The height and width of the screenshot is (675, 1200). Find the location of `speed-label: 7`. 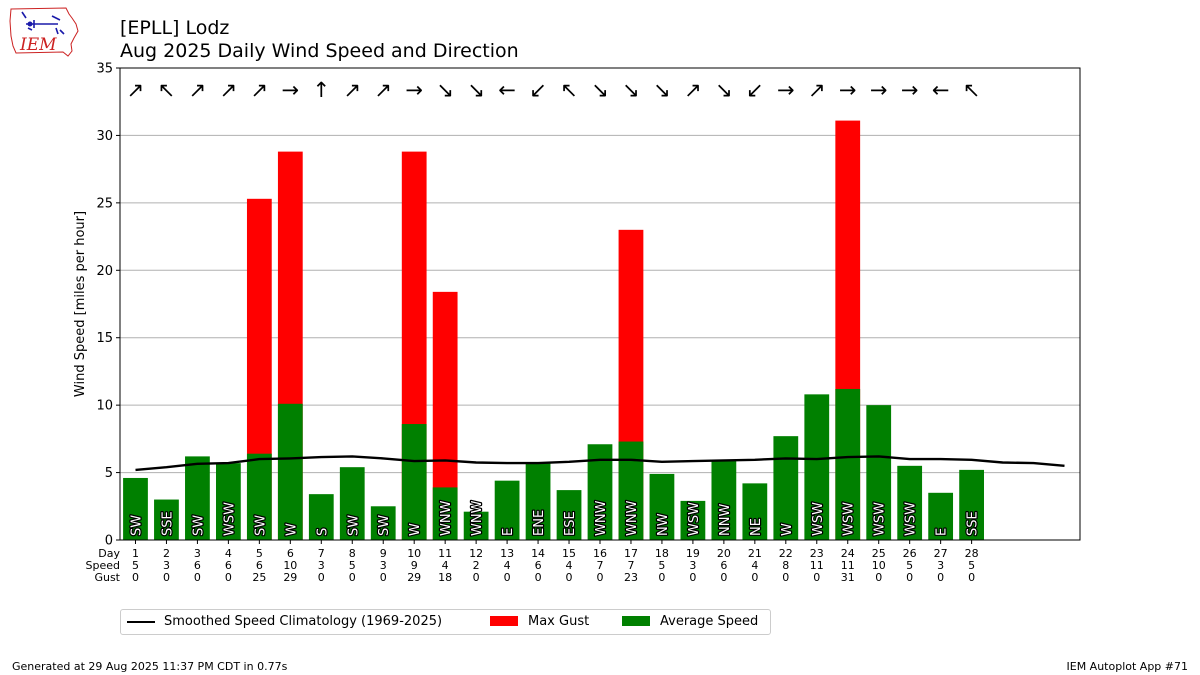

speed-label: 7 is located at coordinates (630, 565).